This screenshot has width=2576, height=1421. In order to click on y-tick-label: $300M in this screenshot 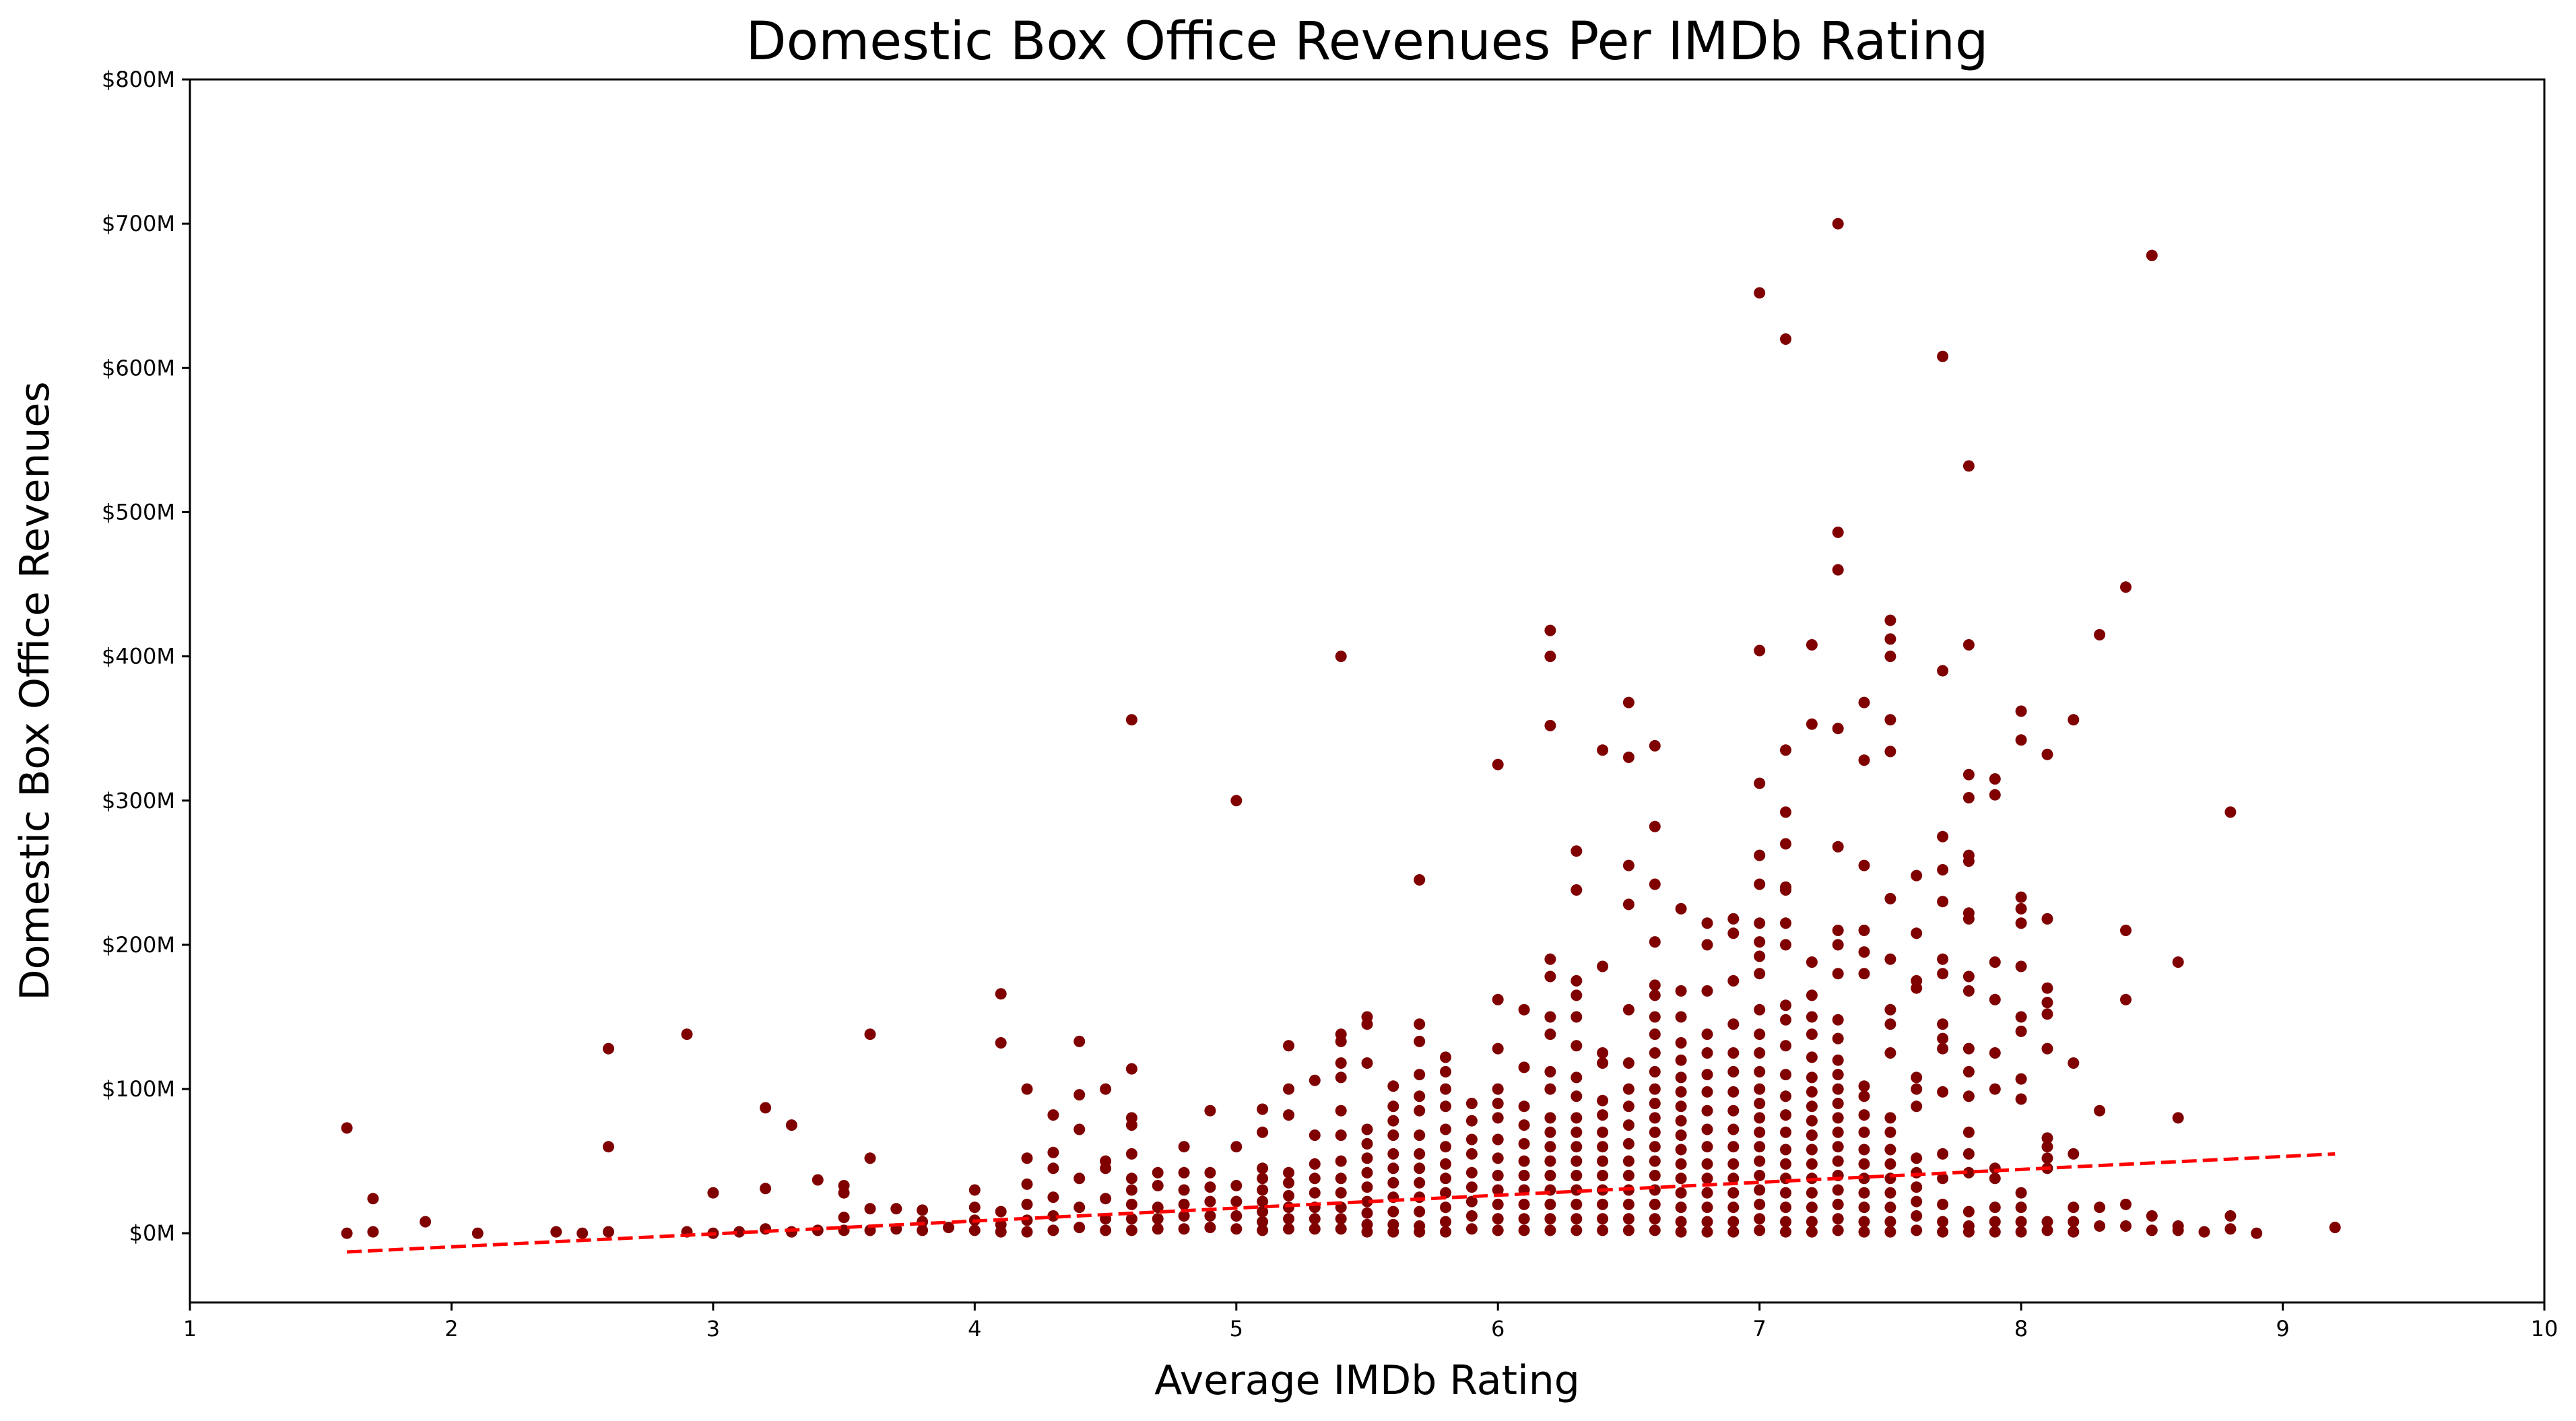, I will do `click(138, 801)`.